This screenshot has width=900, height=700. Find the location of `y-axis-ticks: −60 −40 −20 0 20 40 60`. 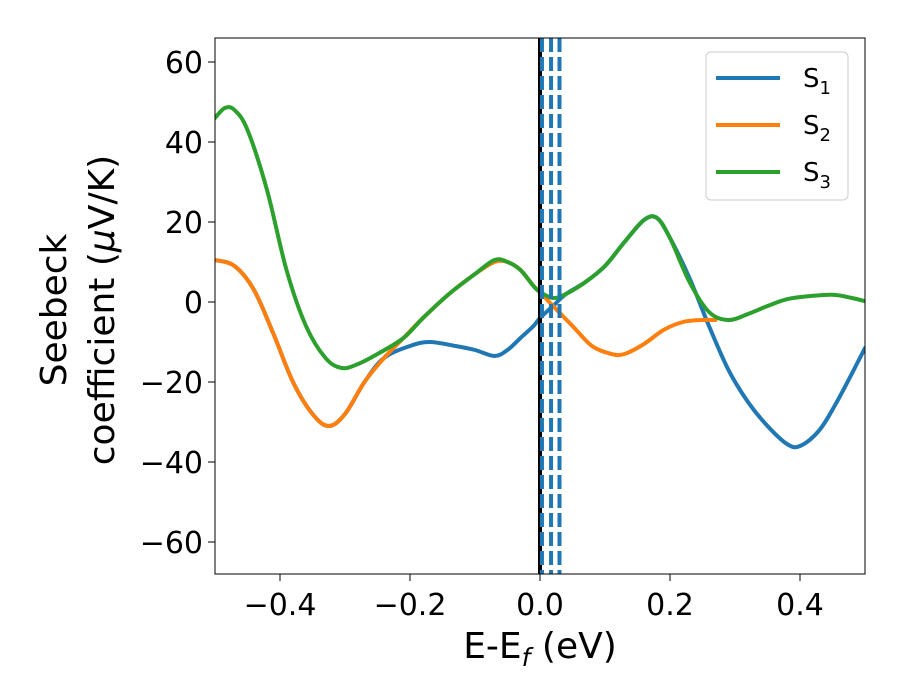

y-axis-ticks: −60 −40 −20 0 20 40 60 is located at coordinates (177, 303).